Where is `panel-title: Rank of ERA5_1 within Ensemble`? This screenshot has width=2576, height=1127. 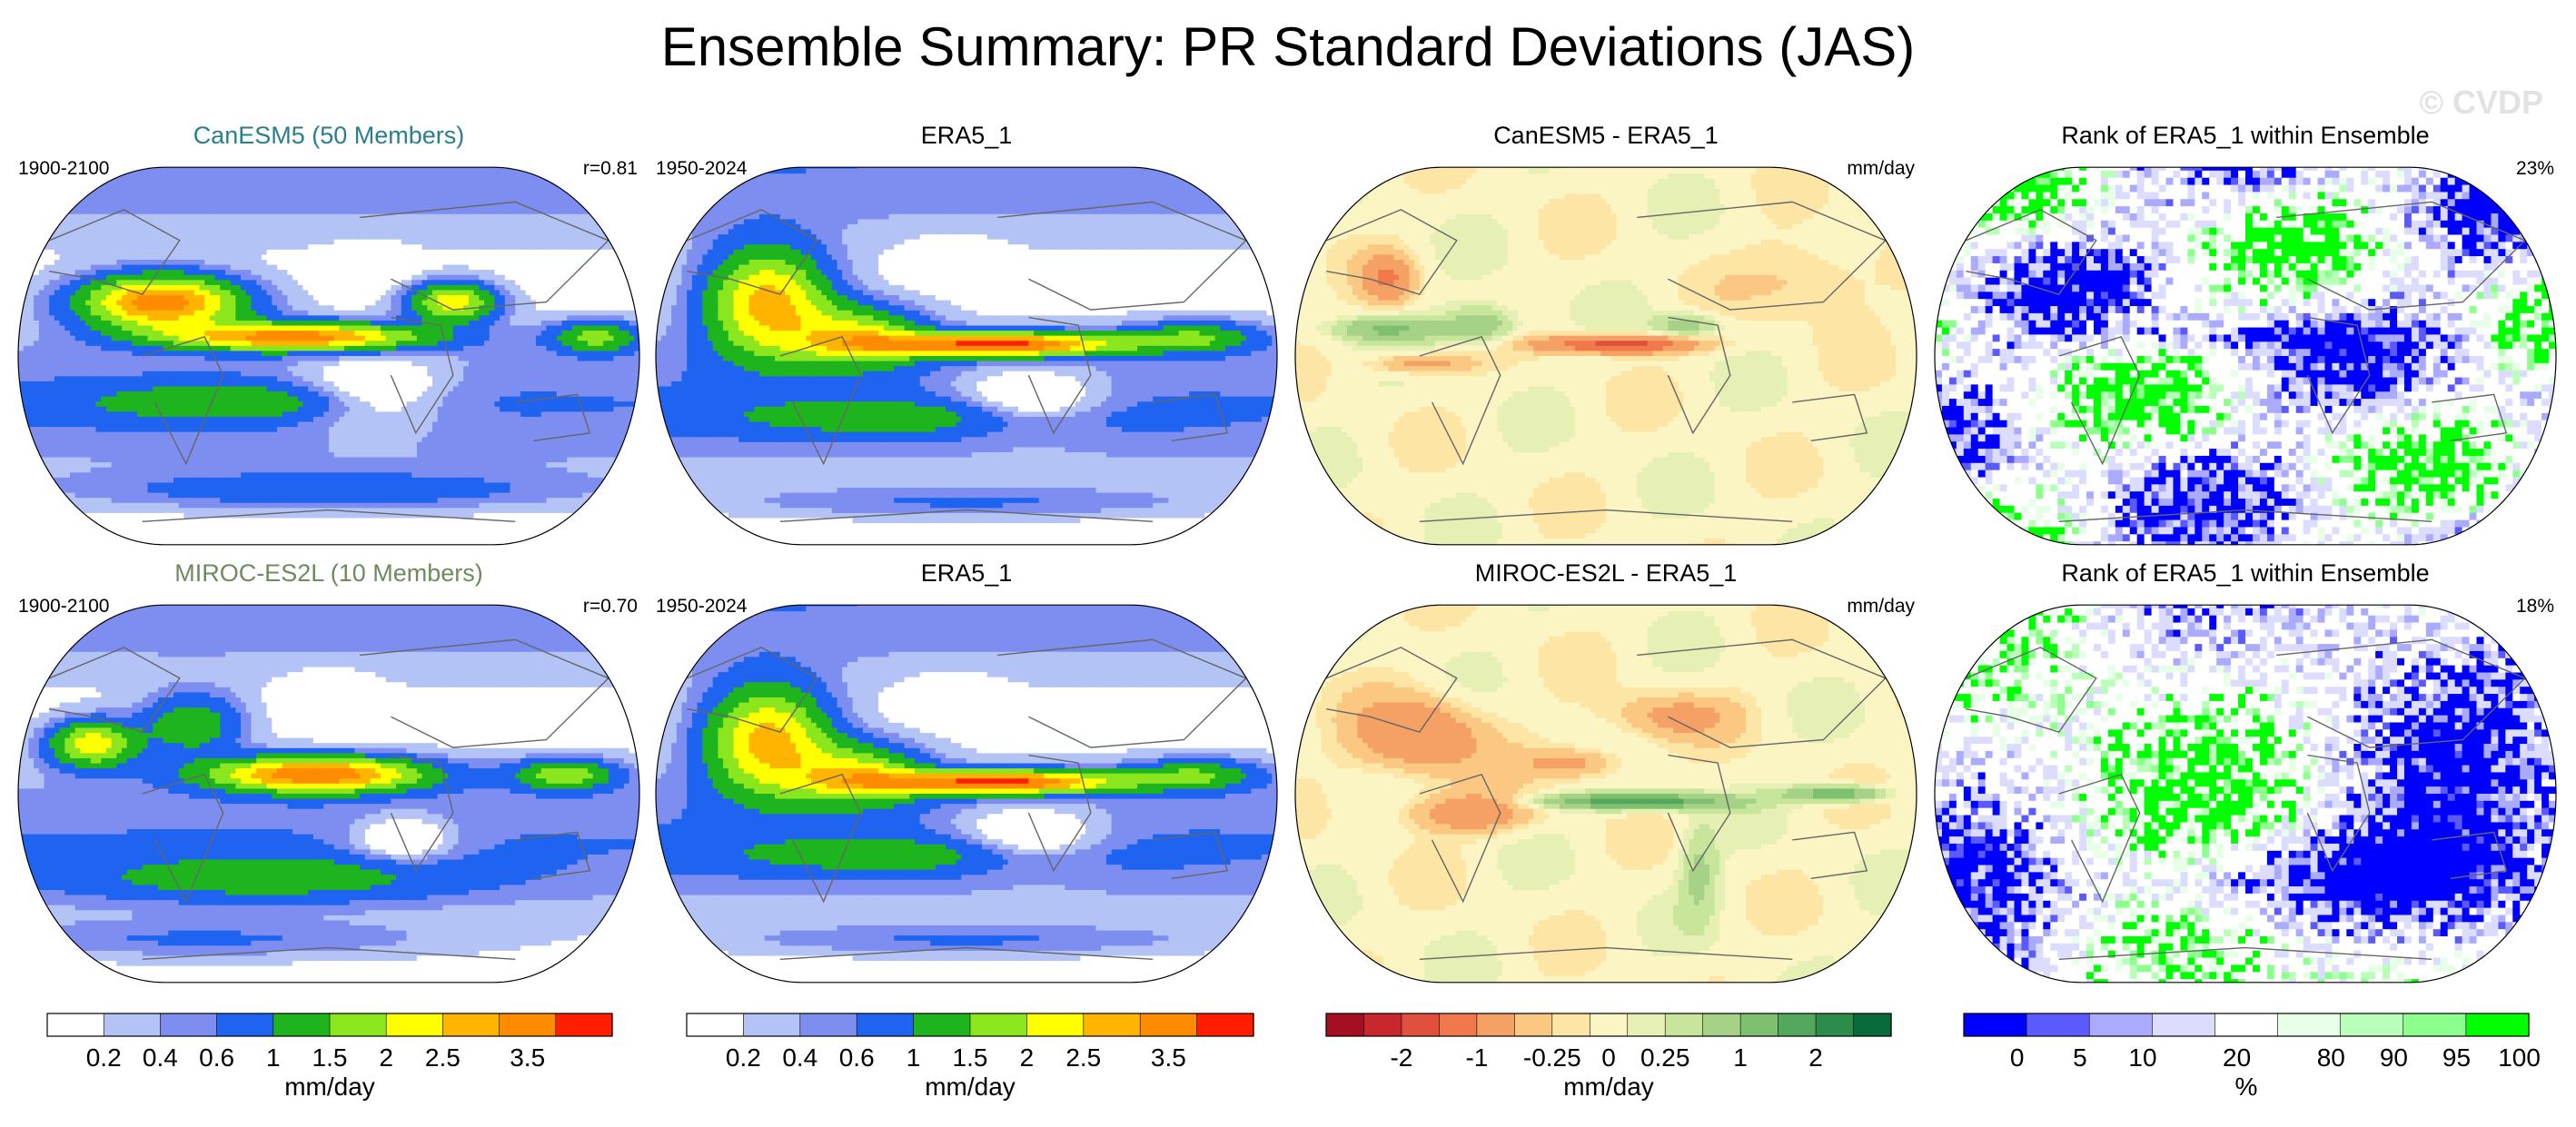 panel-title: Rank of ERA5_1 within Ensemble is located at coordinates (2245, 135).